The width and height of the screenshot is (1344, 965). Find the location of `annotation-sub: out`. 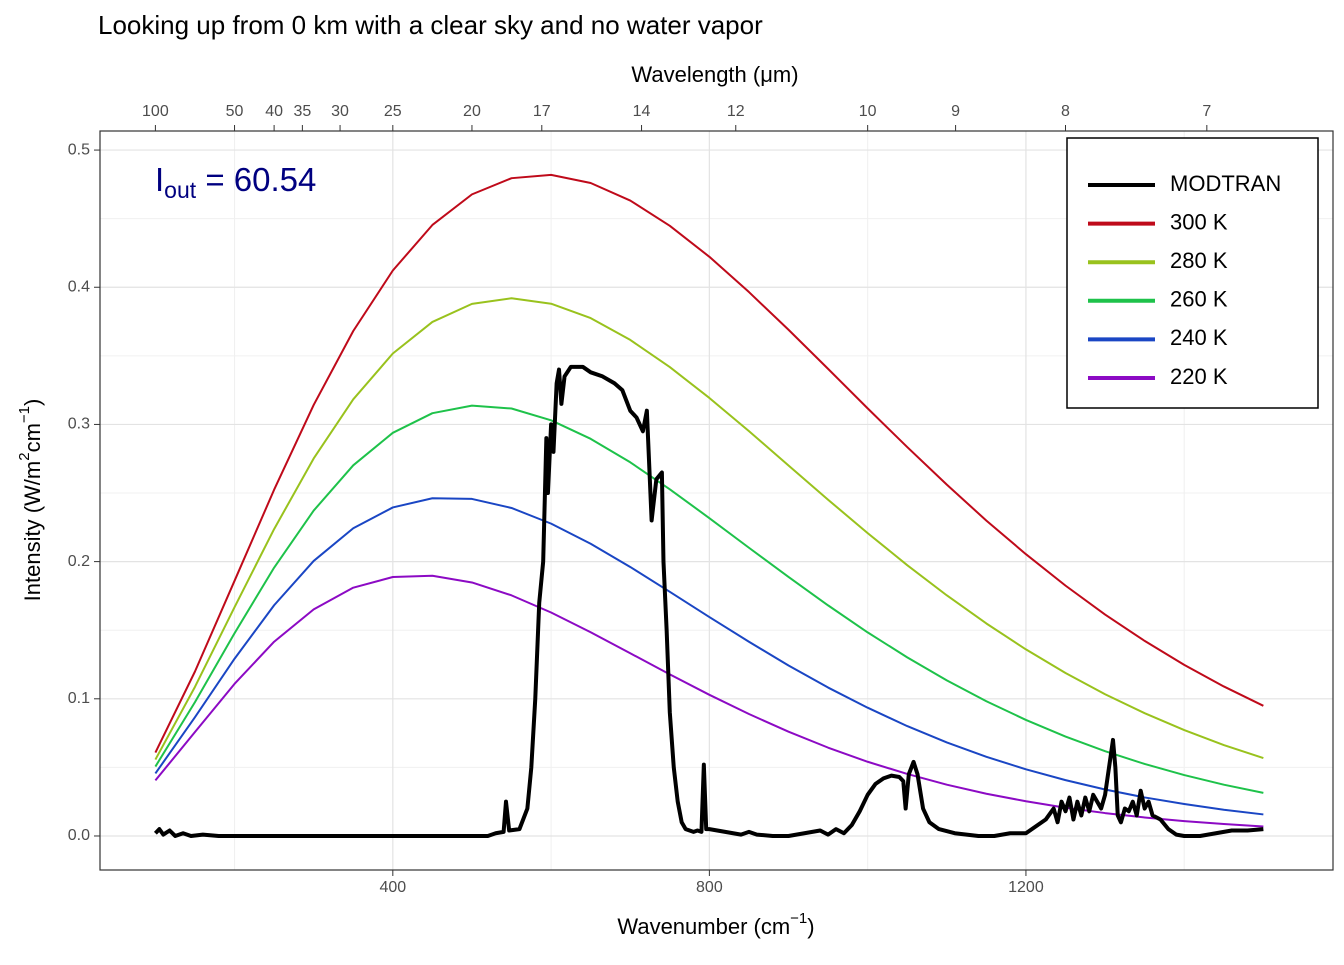

annotation-sub: out is located at coordinates (180, 190).